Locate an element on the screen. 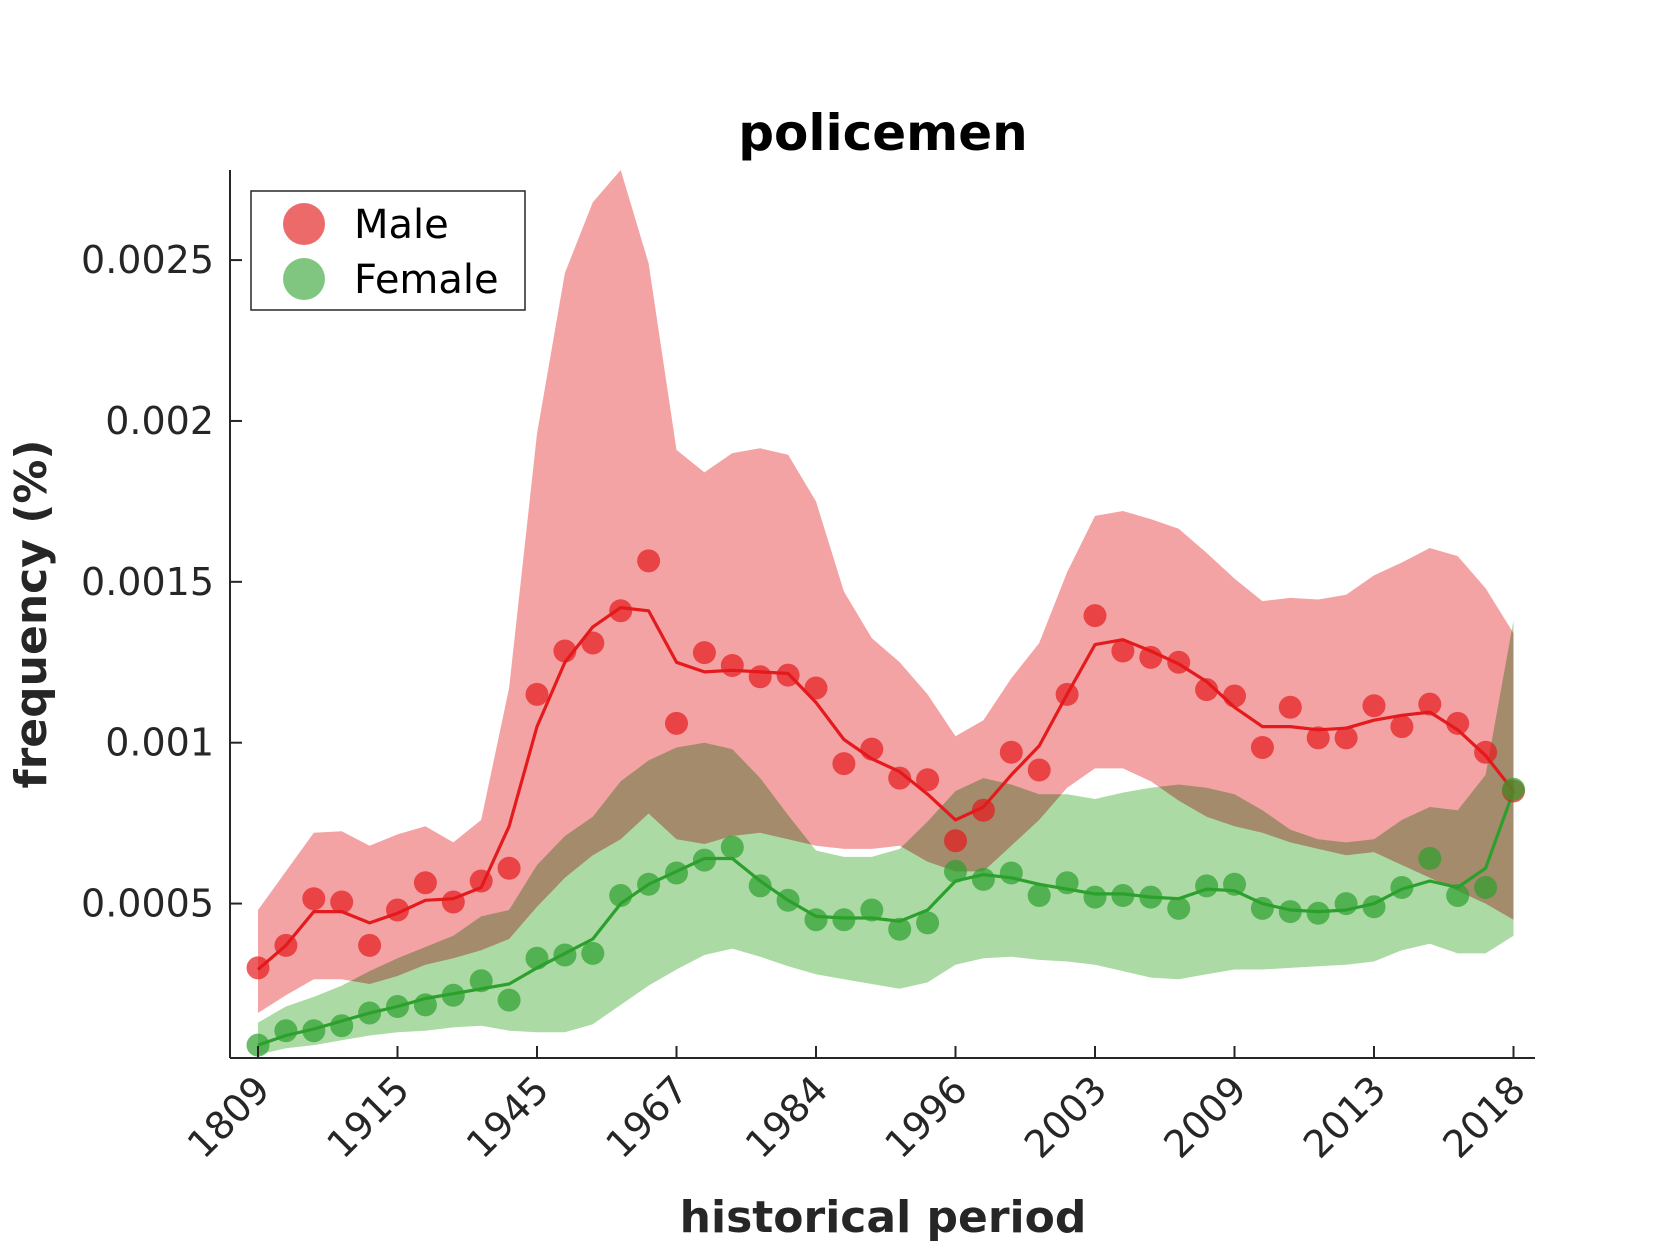  x-tick-label: 2013 is located at coordinates (1345, 1117).